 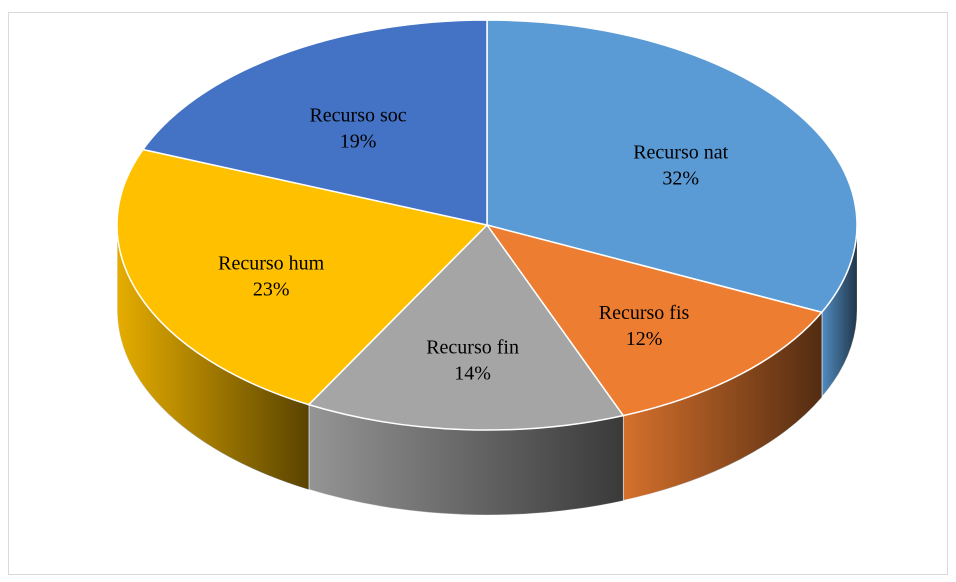 What do you see at coordinates (644, 339) in the screenshot?
I see `slice-value: 12%` at bounding box center [644, 339].